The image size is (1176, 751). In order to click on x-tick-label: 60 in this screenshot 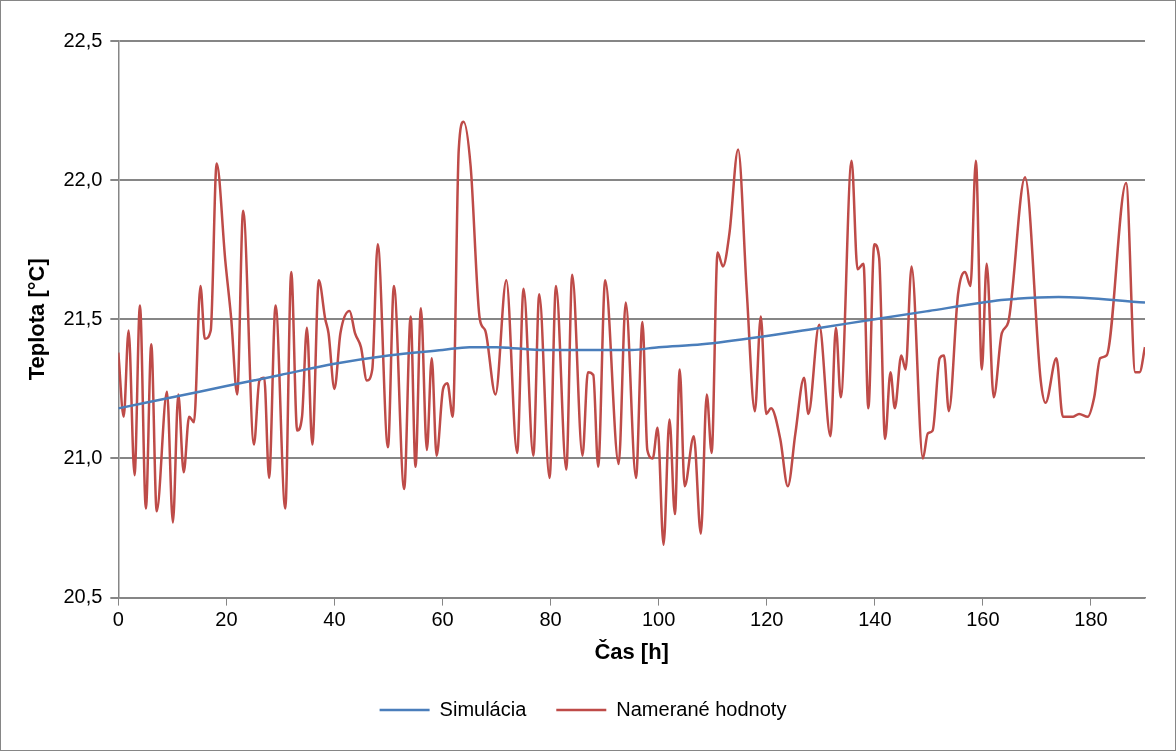, I will do `click(442, 619)`.